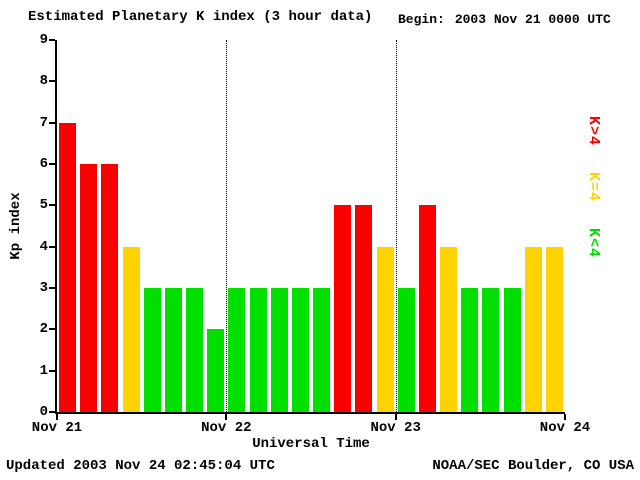  Describe the element at coordinates (533, 466) in the screenshot. I see `source-attribution: NOAA/SEC Boulder, CO USA` at that location.